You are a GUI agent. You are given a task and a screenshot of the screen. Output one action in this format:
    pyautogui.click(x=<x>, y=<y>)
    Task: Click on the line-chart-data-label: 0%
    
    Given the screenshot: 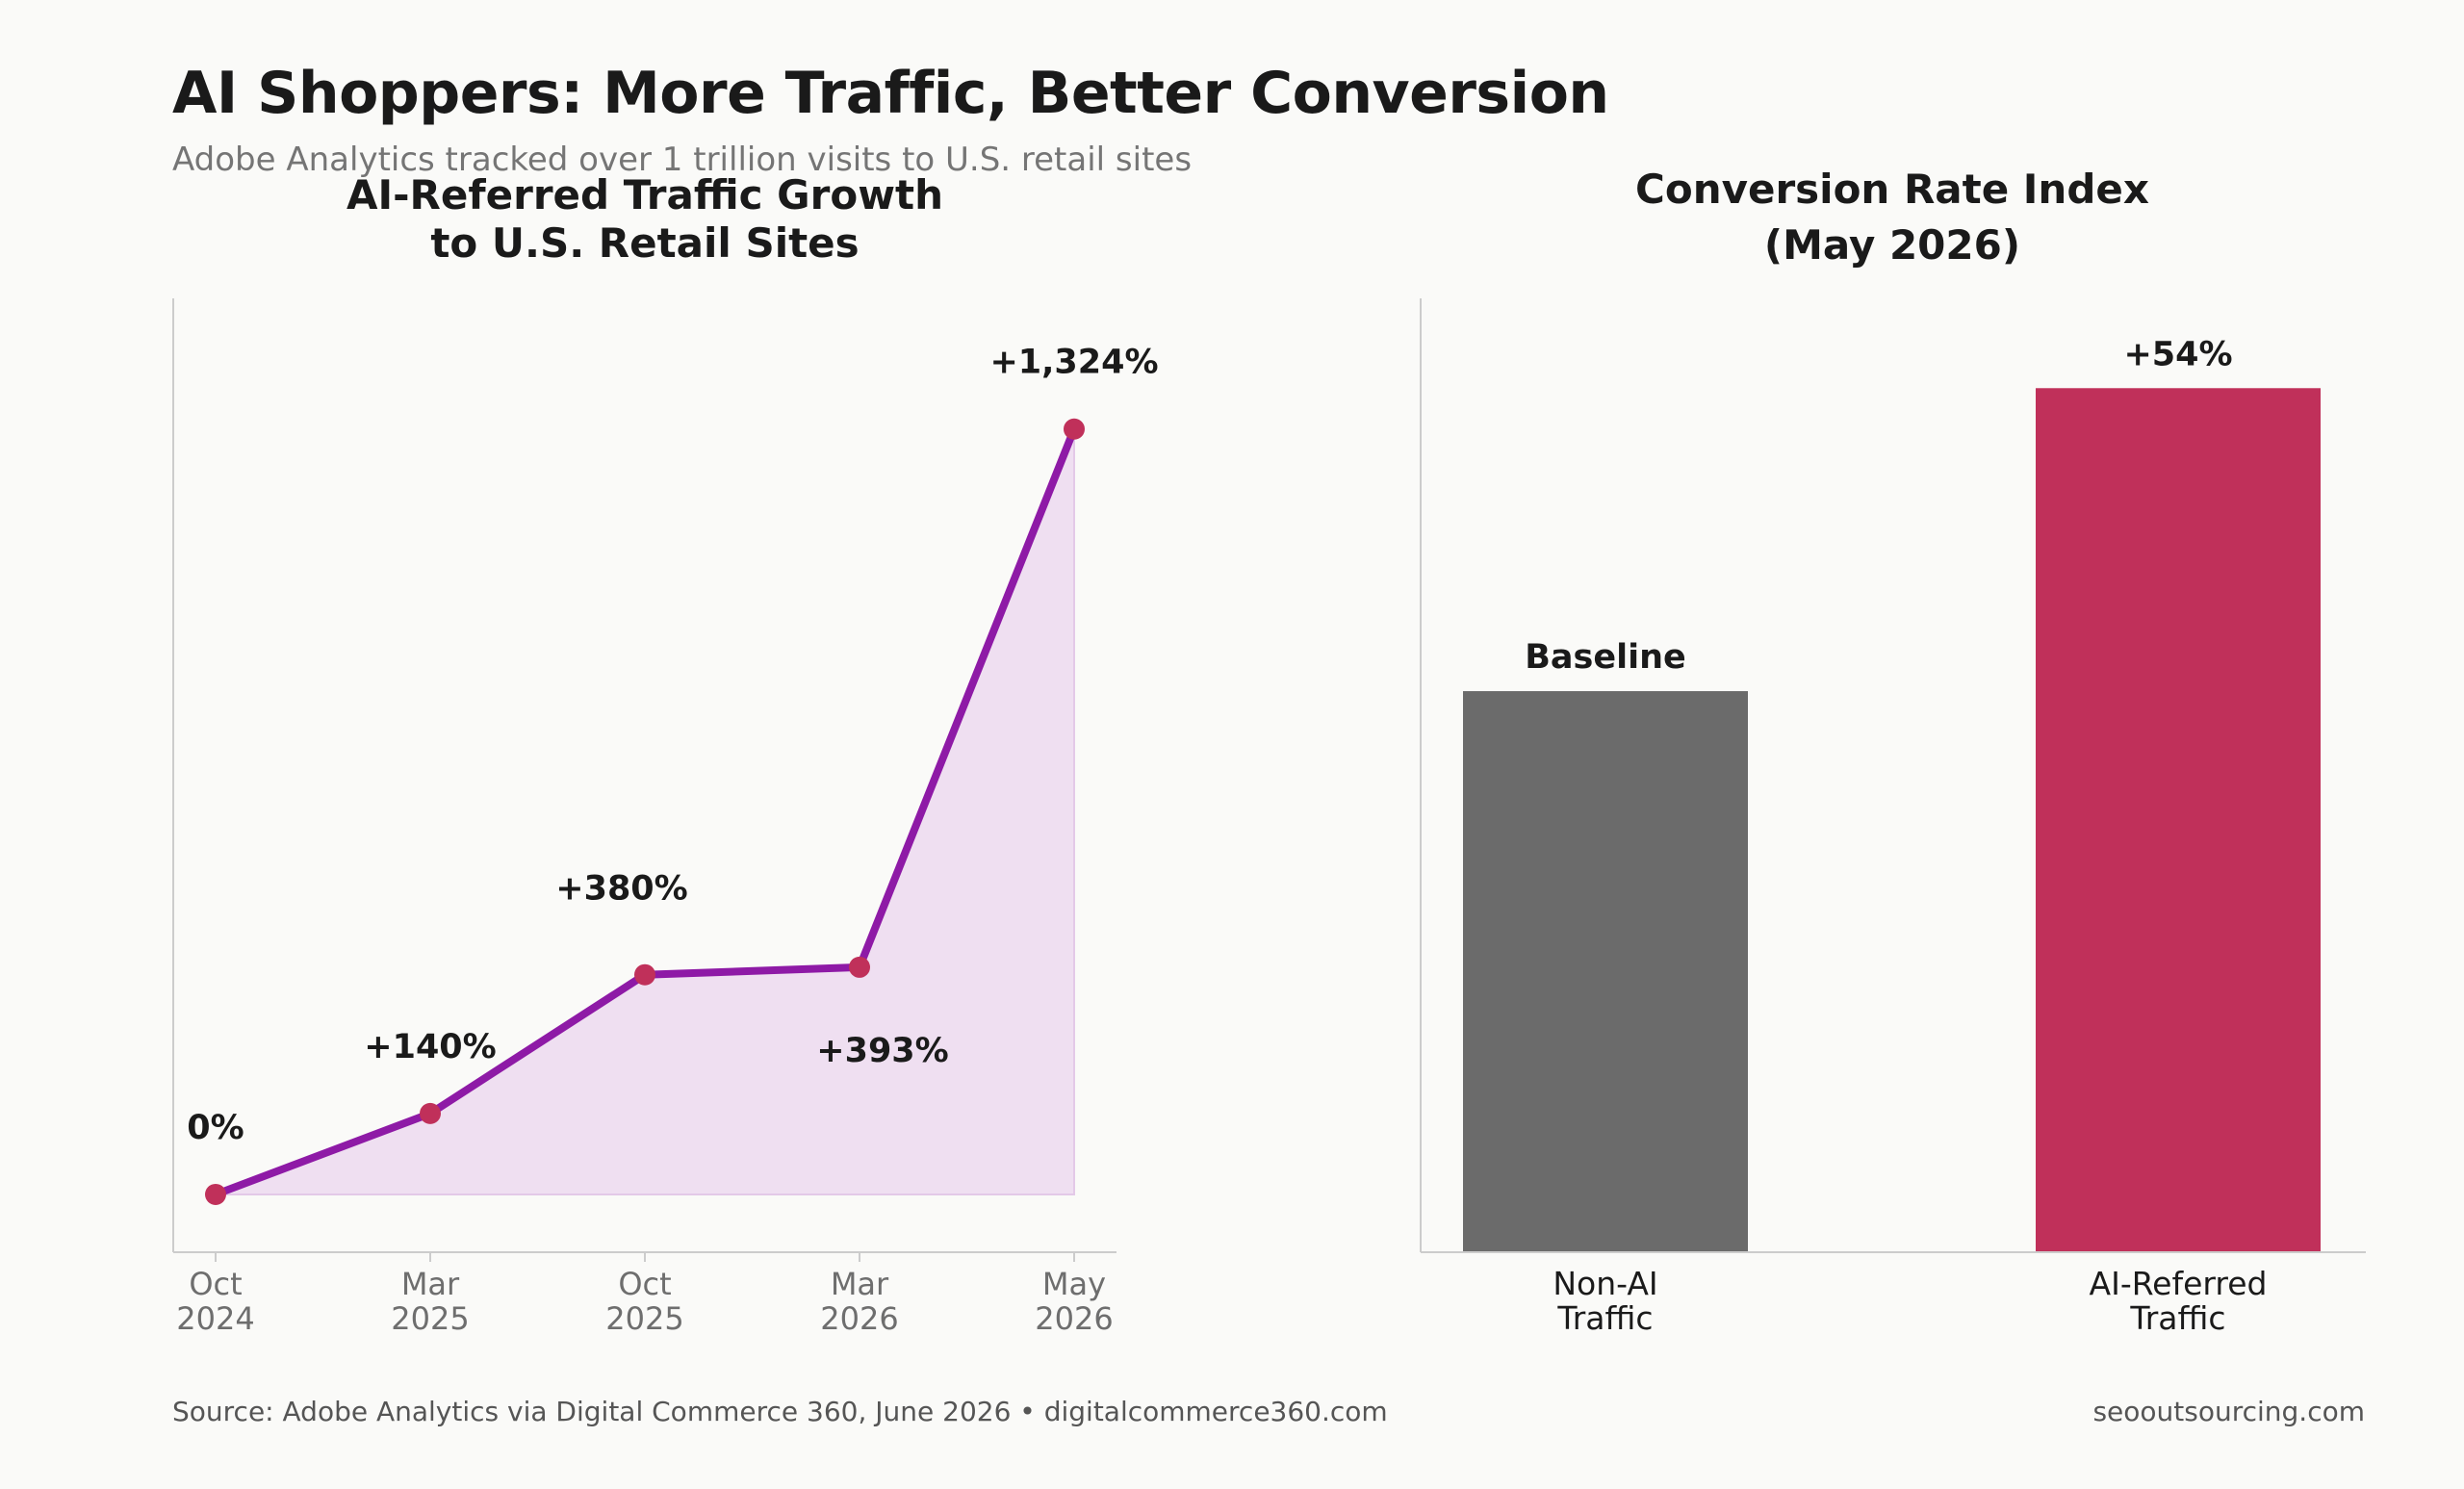 What is the action you would take?
    pyautogui.click(x=215, y=1128)
    